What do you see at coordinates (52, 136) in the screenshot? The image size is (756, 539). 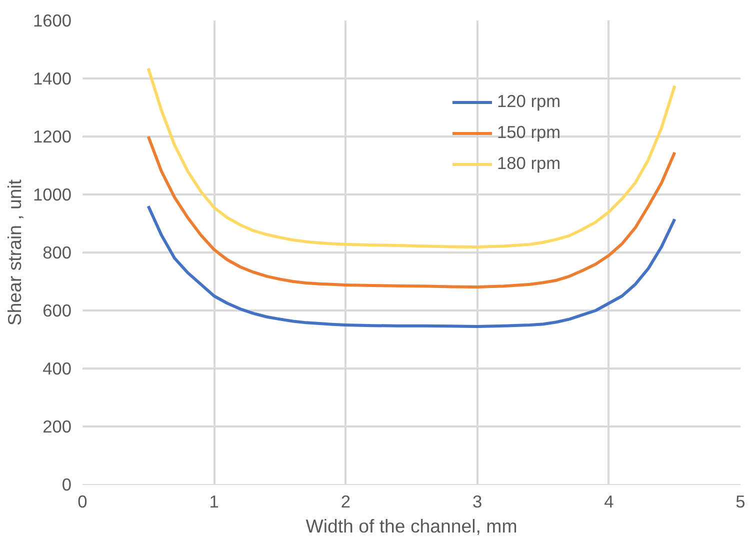 I see `y-tick-label: 1200` at bounding box center [52, 136].